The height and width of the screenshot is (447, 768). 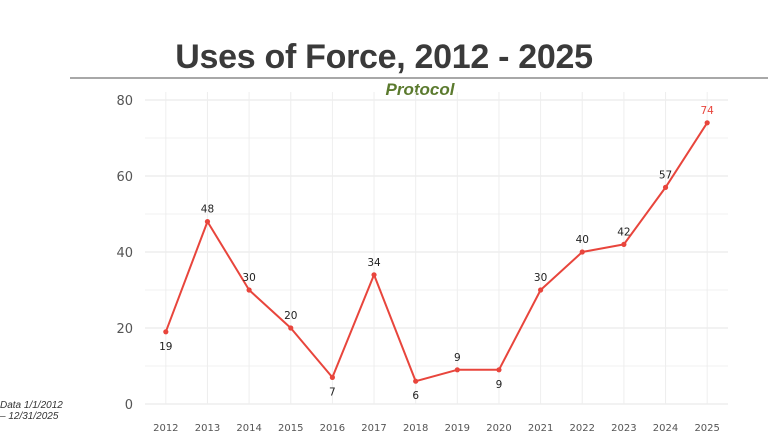 I want to click on chart-subtitle: Protocol, so click(x=420, y=89).